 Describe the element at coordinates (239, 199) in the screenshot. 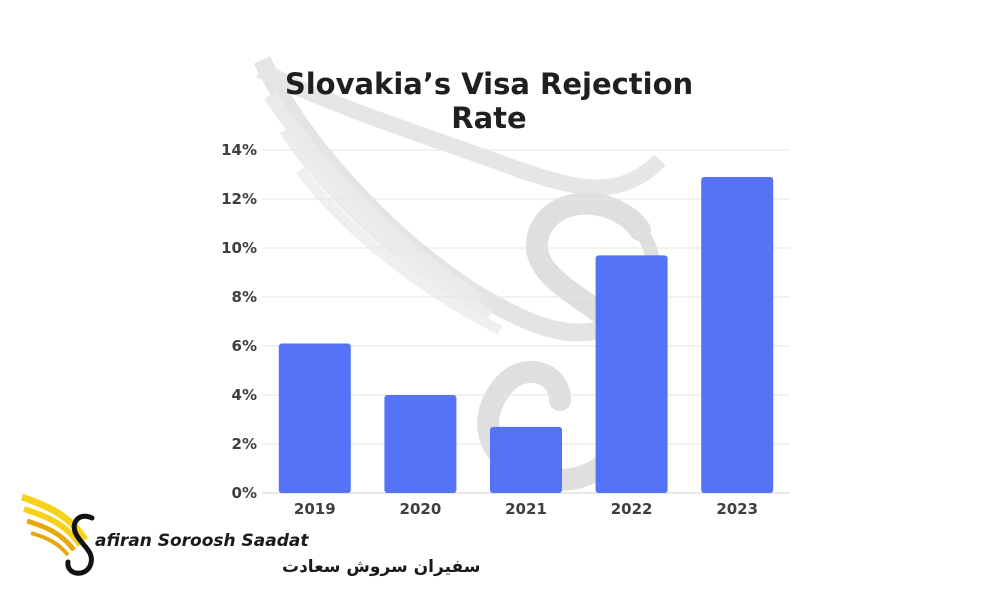

I see `y-tick-label: 12%` at that location.